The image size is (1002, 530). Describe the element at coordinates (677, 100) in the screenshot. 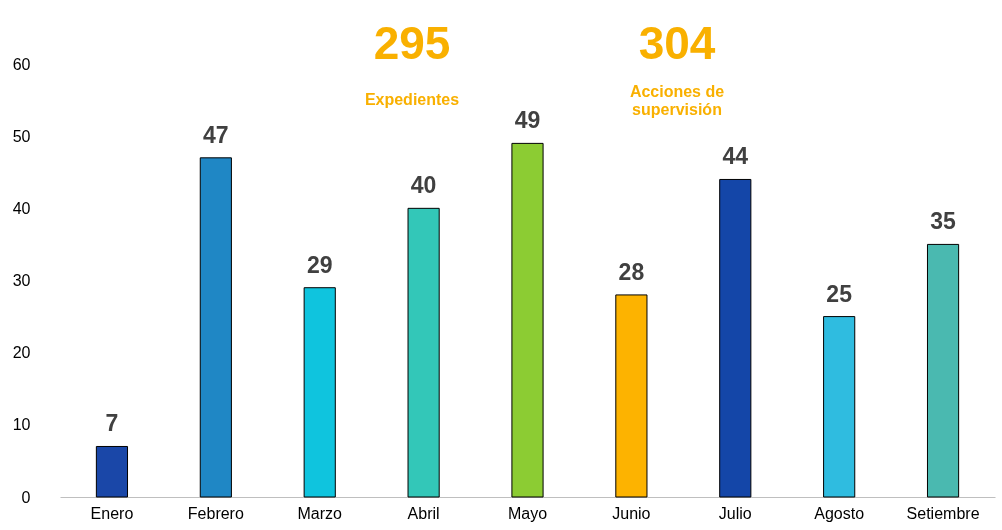

I see `annotation: Acciones de supervisión` at that location.